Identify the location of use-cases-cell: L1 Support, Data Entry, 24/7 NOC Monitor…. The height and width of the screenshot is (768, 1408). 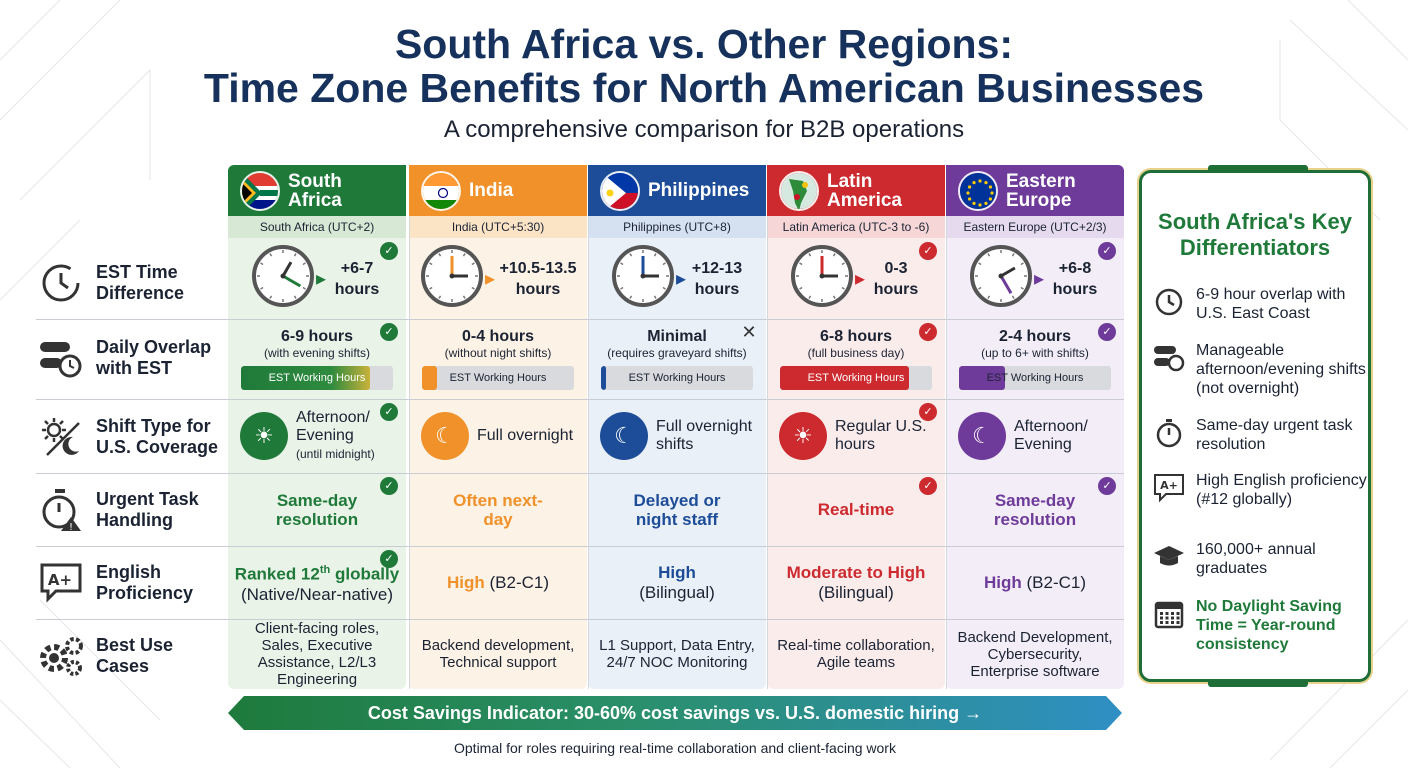
(677, 654).